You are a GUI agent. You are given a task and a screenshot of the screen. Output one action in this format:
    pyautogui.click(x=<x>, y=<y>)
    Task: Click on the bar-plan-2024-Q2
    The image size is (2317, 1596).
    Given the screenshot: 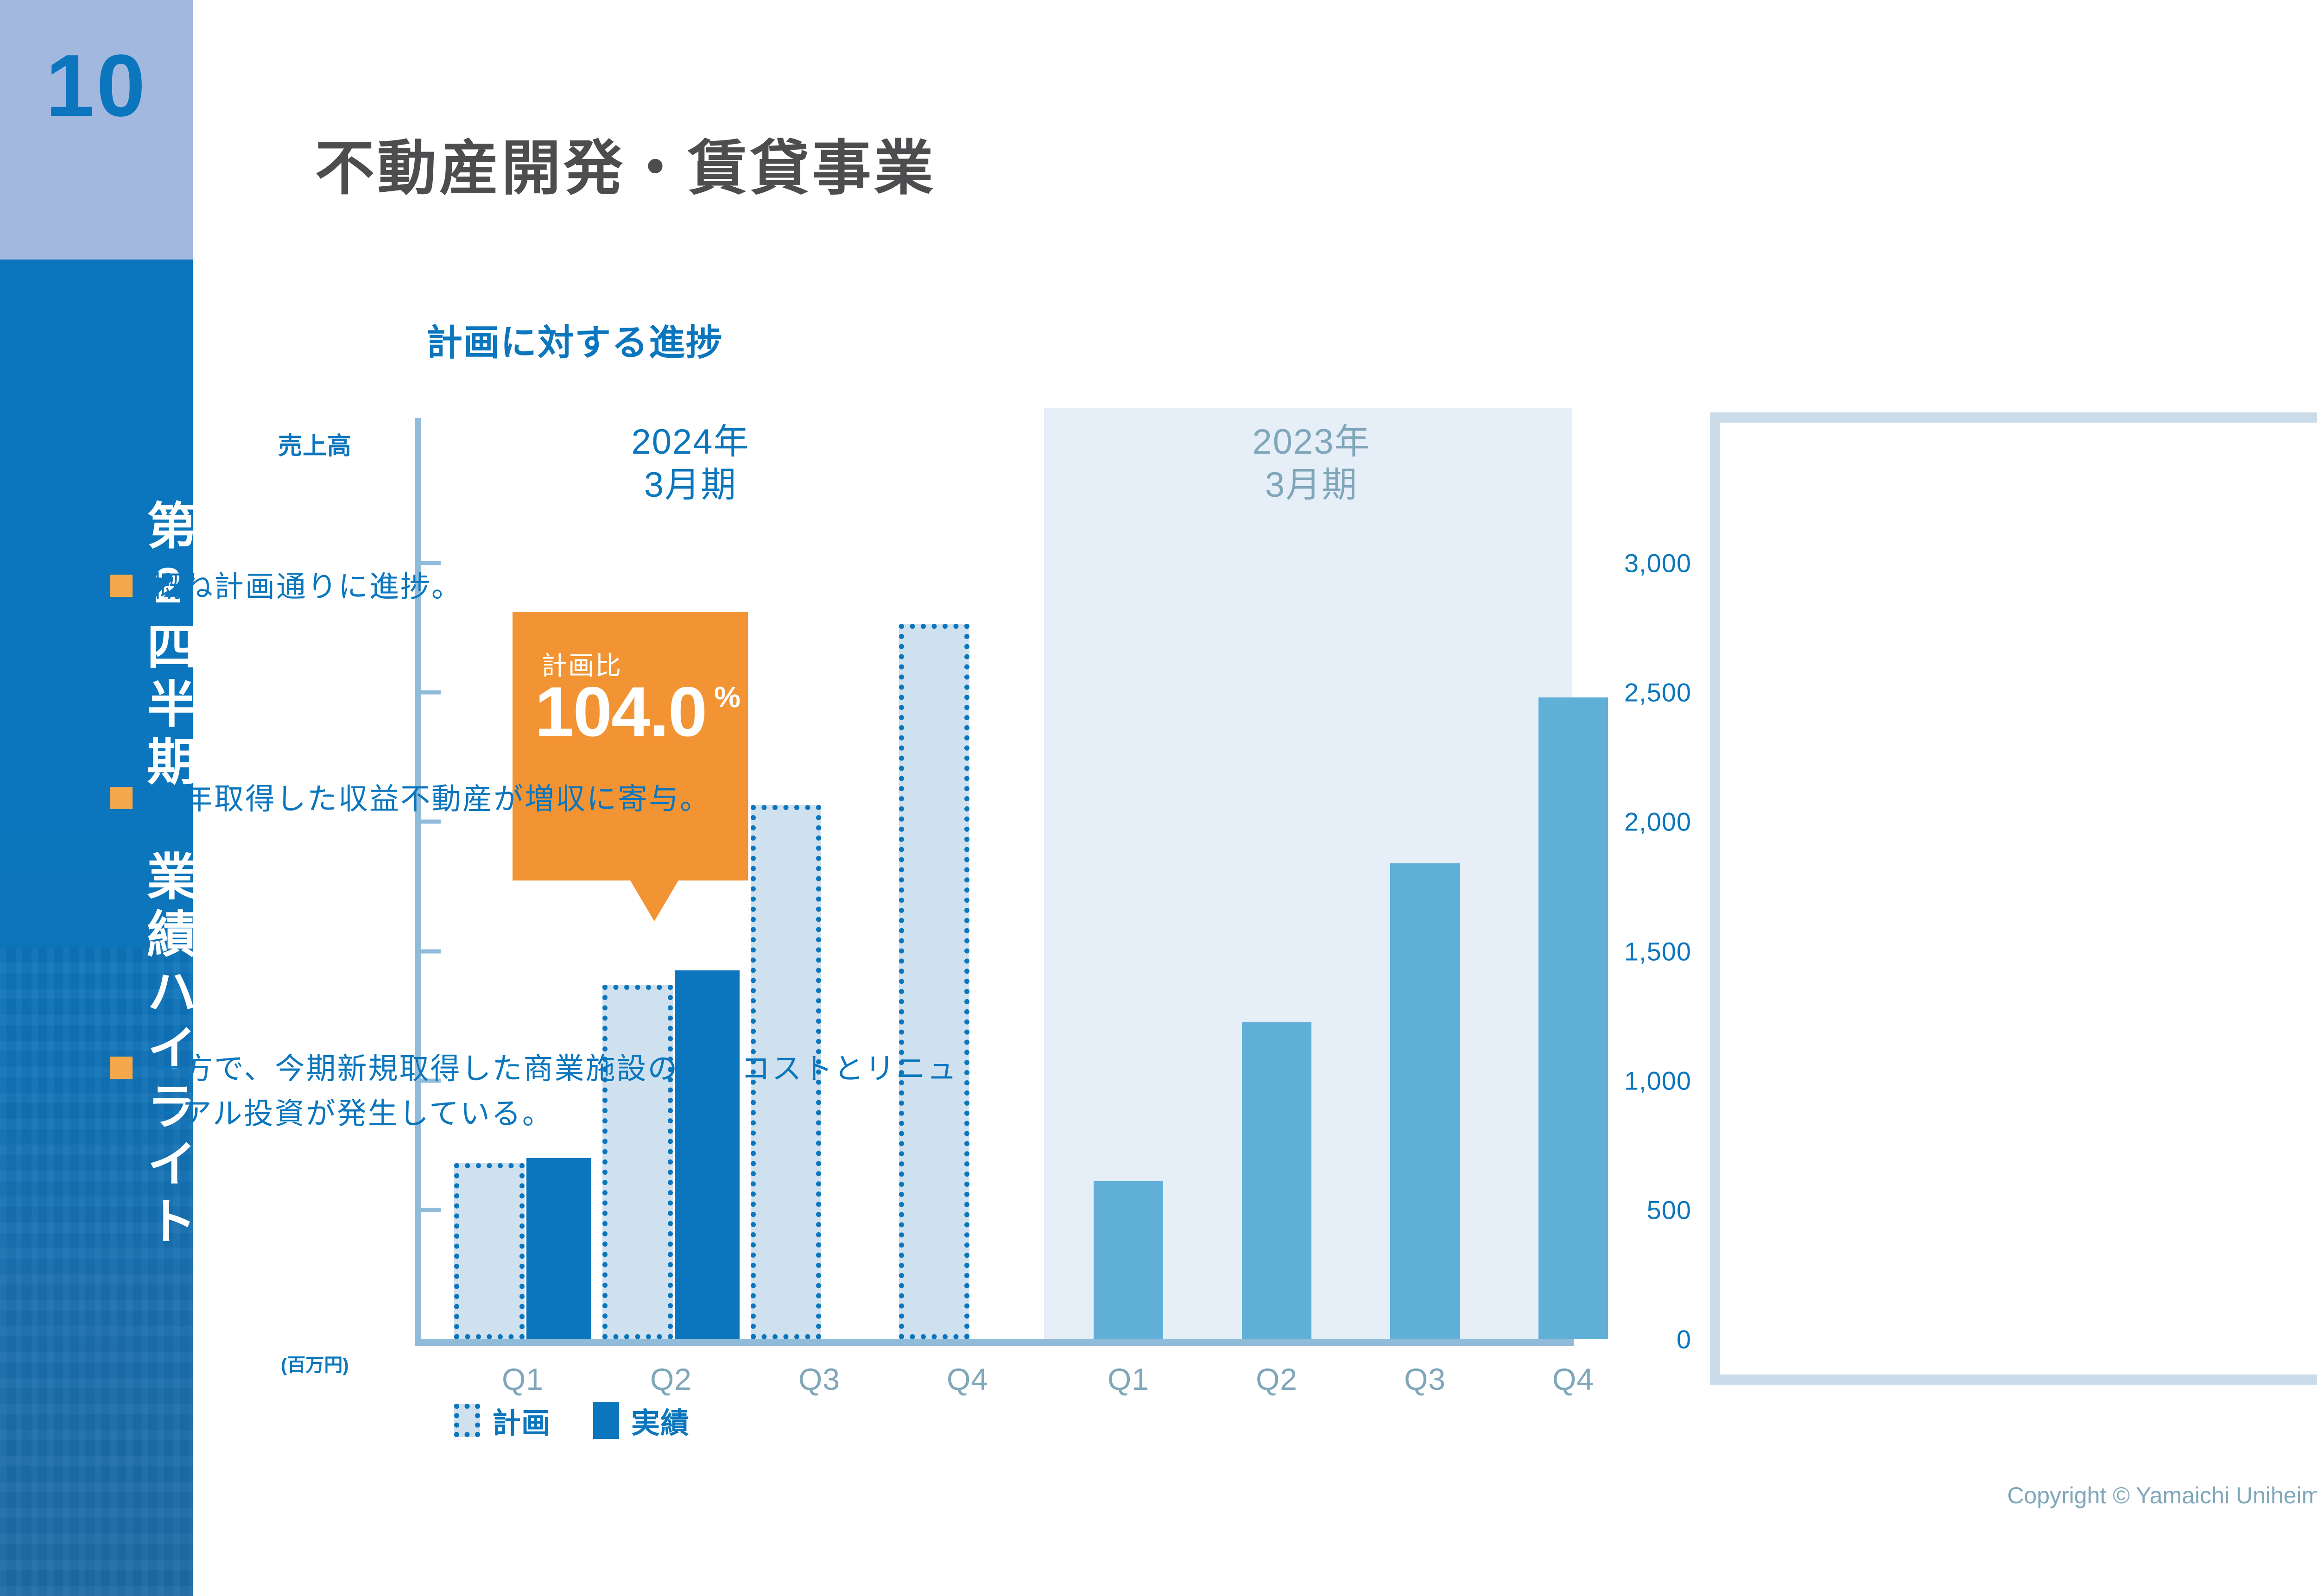 What is the action you would take?
    pyautogui.click(x=637, y=1162)
    